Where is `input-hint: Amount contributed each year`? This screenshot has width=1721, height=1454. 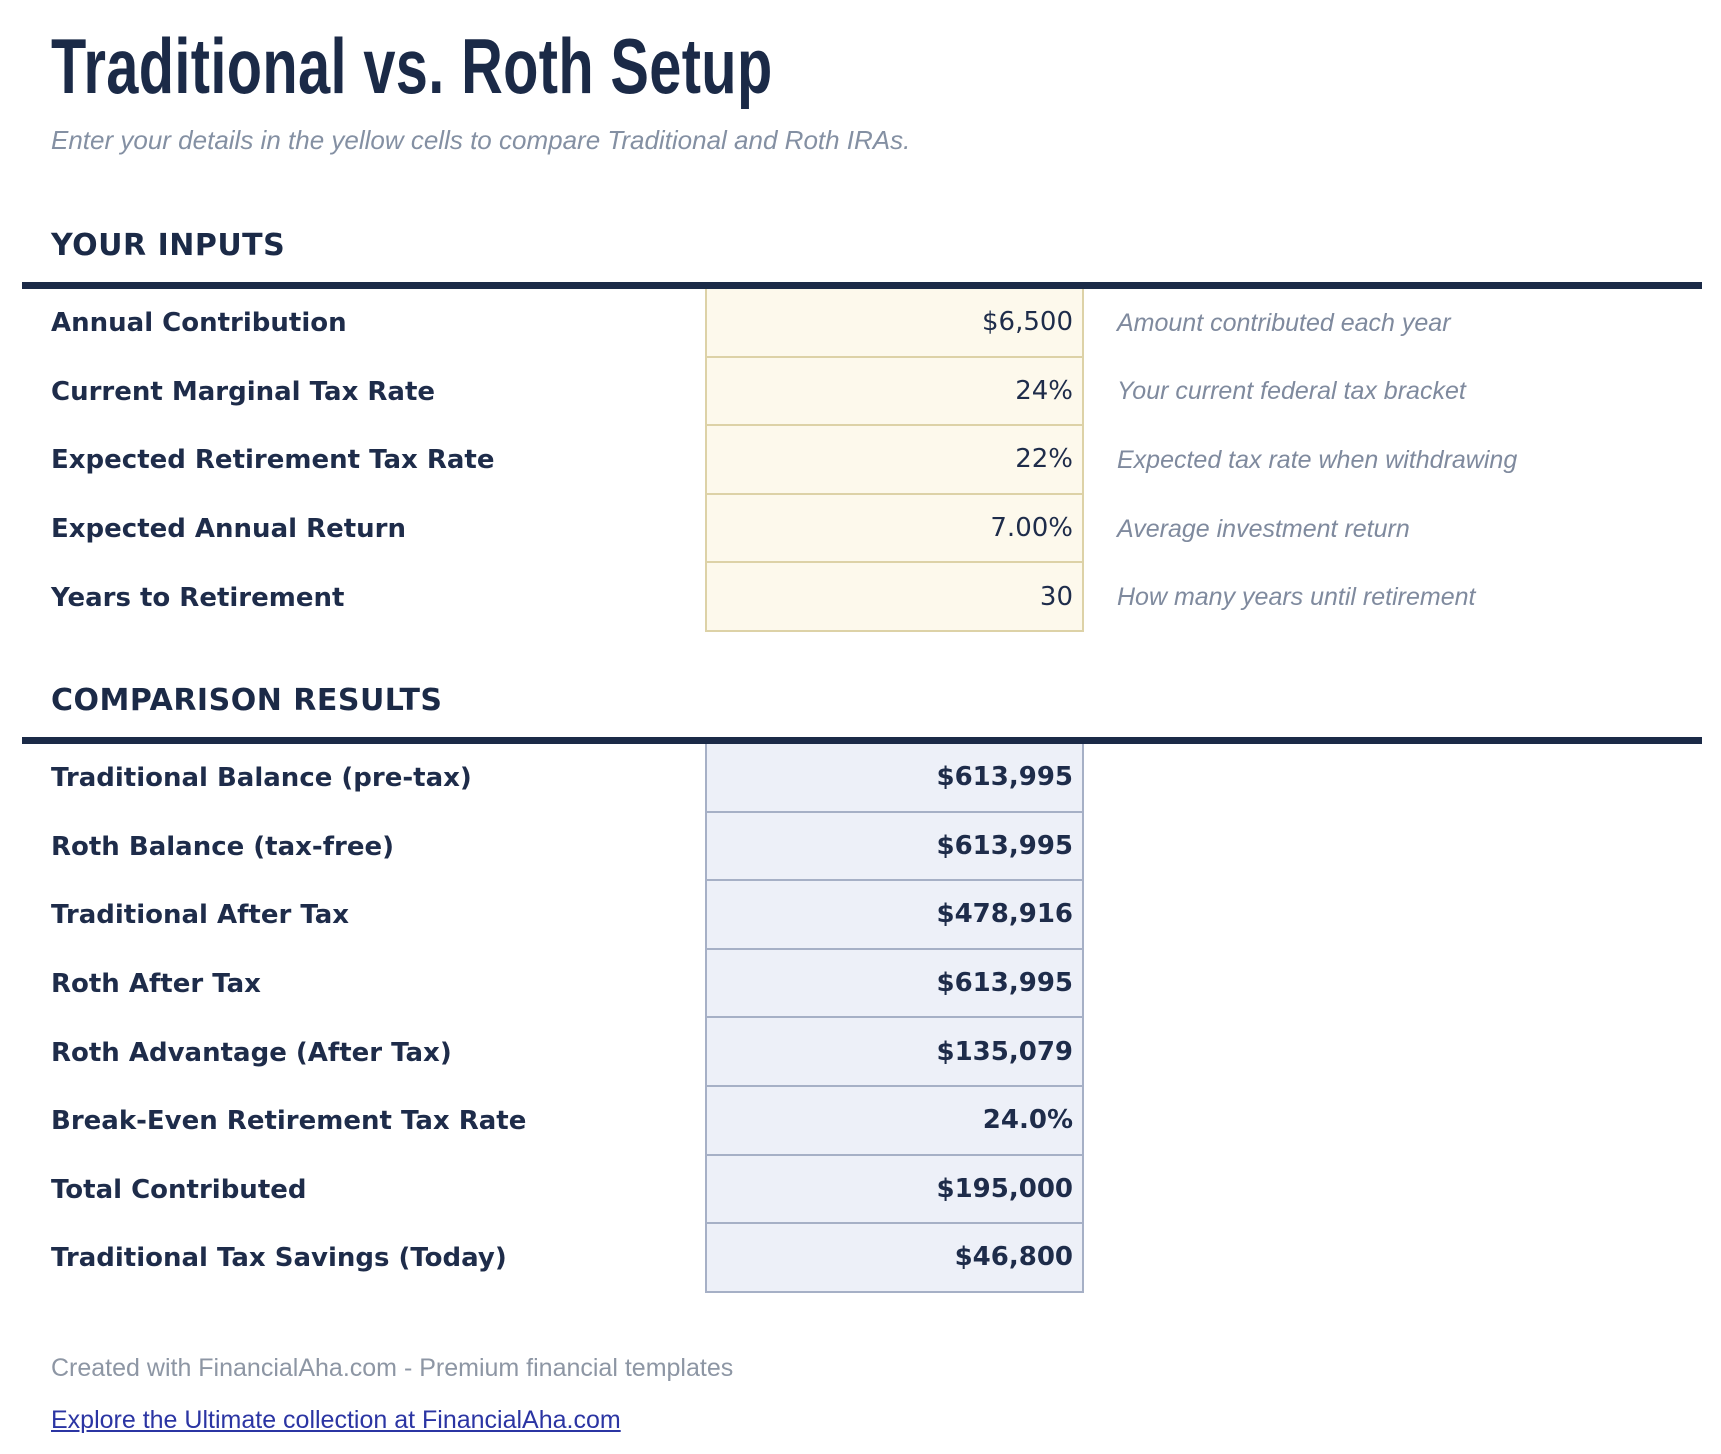 input-hint: Amount contributed each year is located at coordinates (1284, 322).